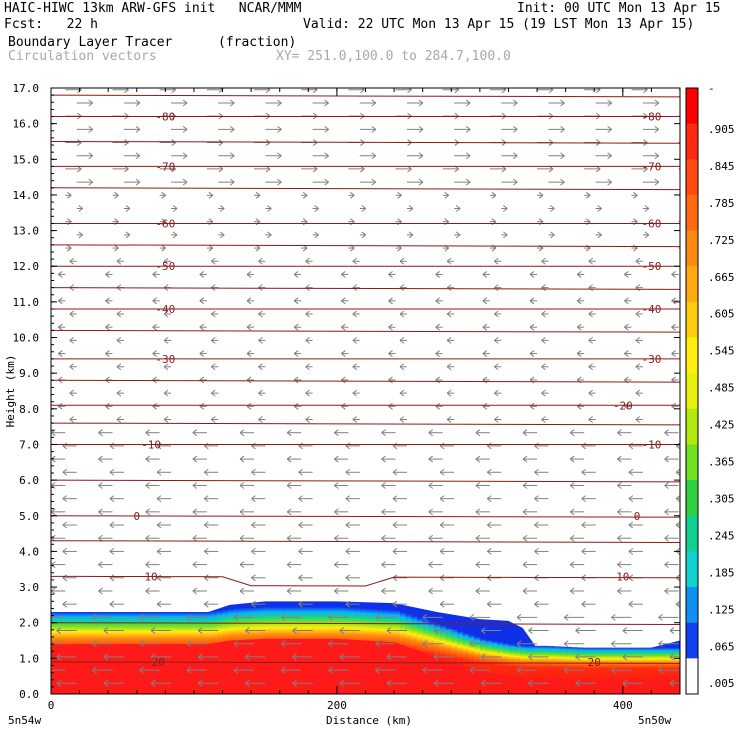 This screenshot has width=740, height=740. Describe the element at coordinates (721, 646) in the screenshot. I see `colorbar-tick-label: .065` at that location.